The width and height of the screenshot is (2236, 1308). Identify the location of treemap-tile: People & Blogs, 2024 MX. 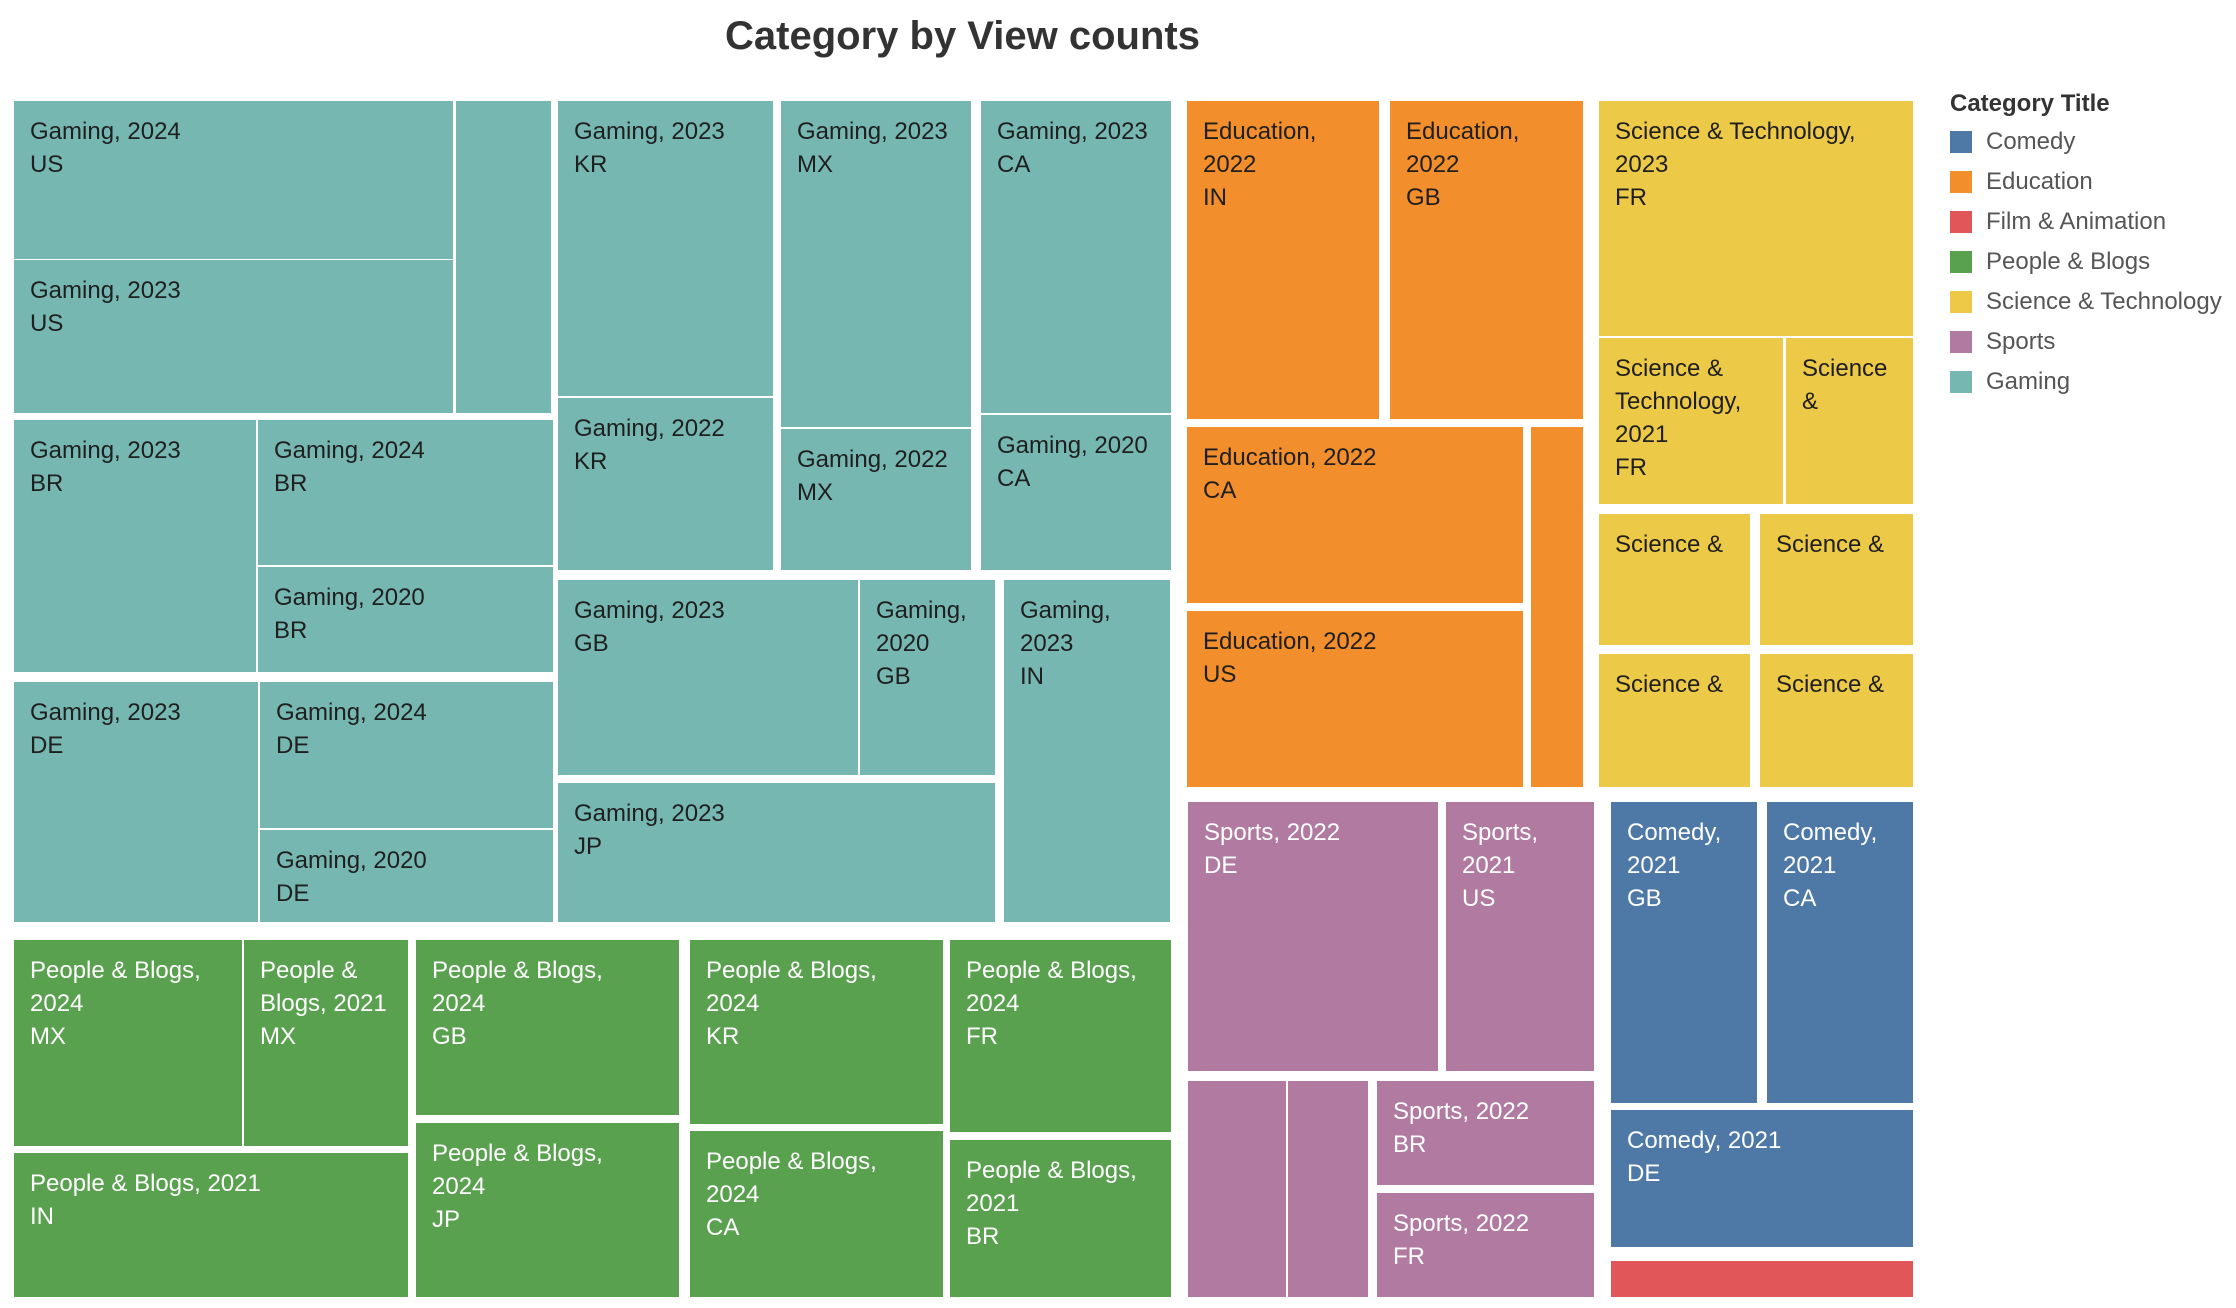
(128, 1043).